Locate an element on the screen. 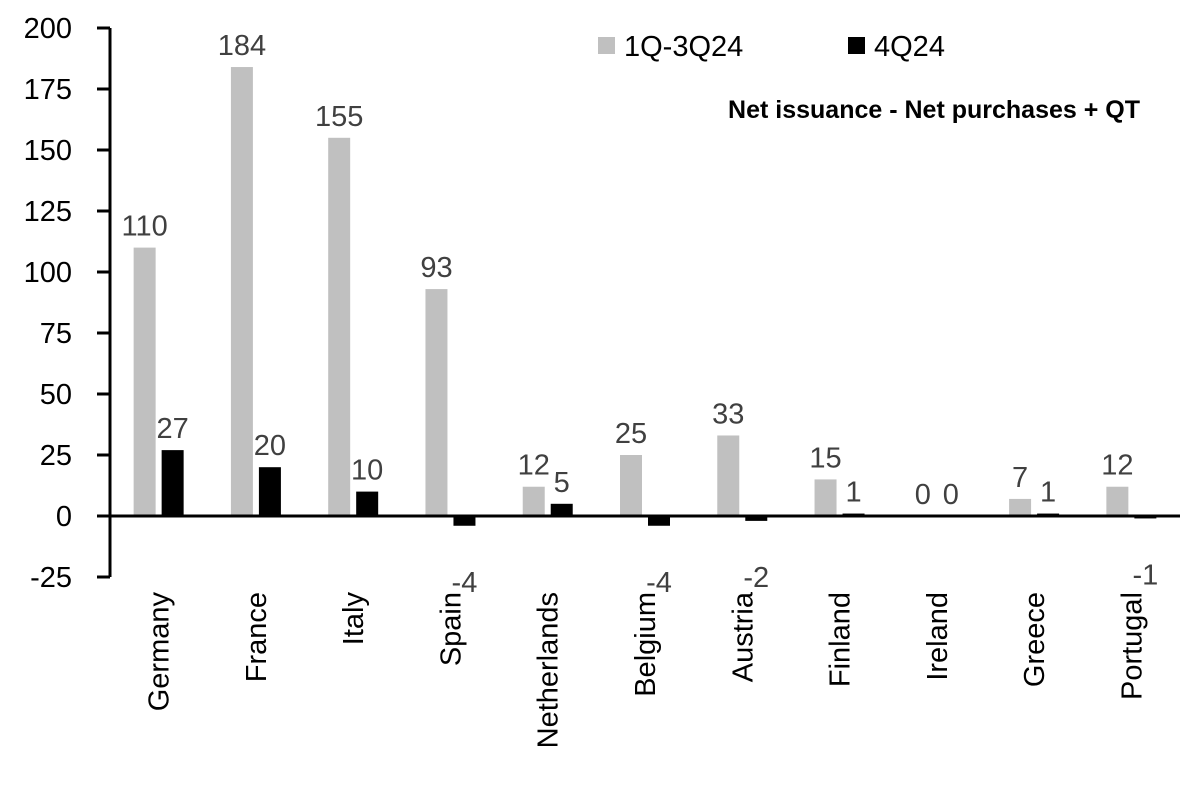 Image resolution: width=1200 pixels, height=797 pixels. bar-greece-1q-3q24 is located at coordinates (1020, 507).